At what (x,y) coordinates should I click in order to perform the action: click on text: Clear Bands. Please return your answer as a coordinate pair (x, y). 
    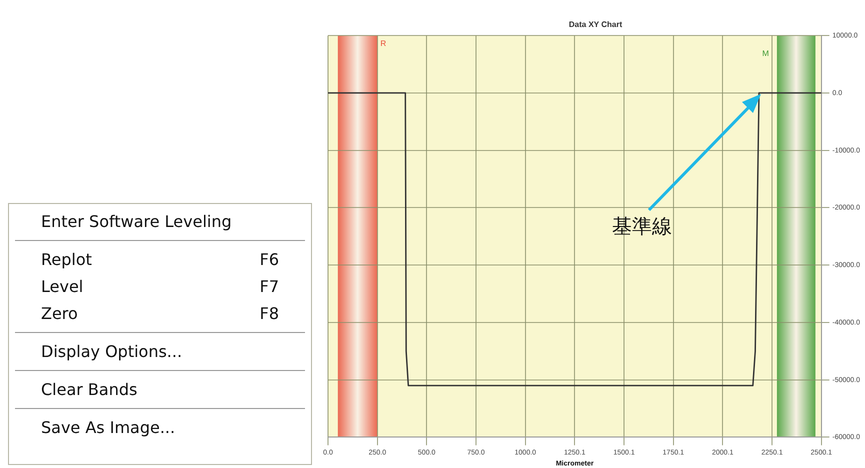
    Looking at the image, I should click on (89, 390).